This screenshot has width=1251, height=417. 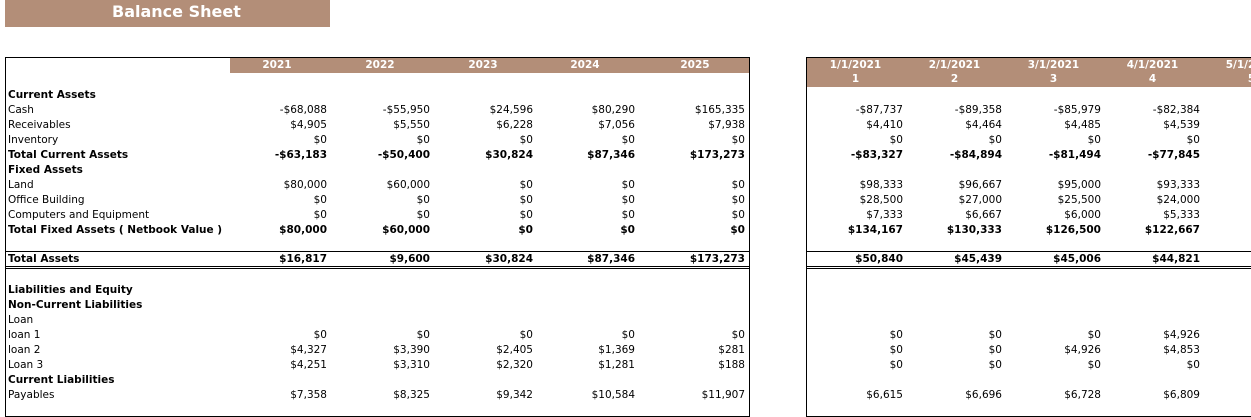 I want to click on monthly-value-cell: $45,006, so click(x=1077, y=259).